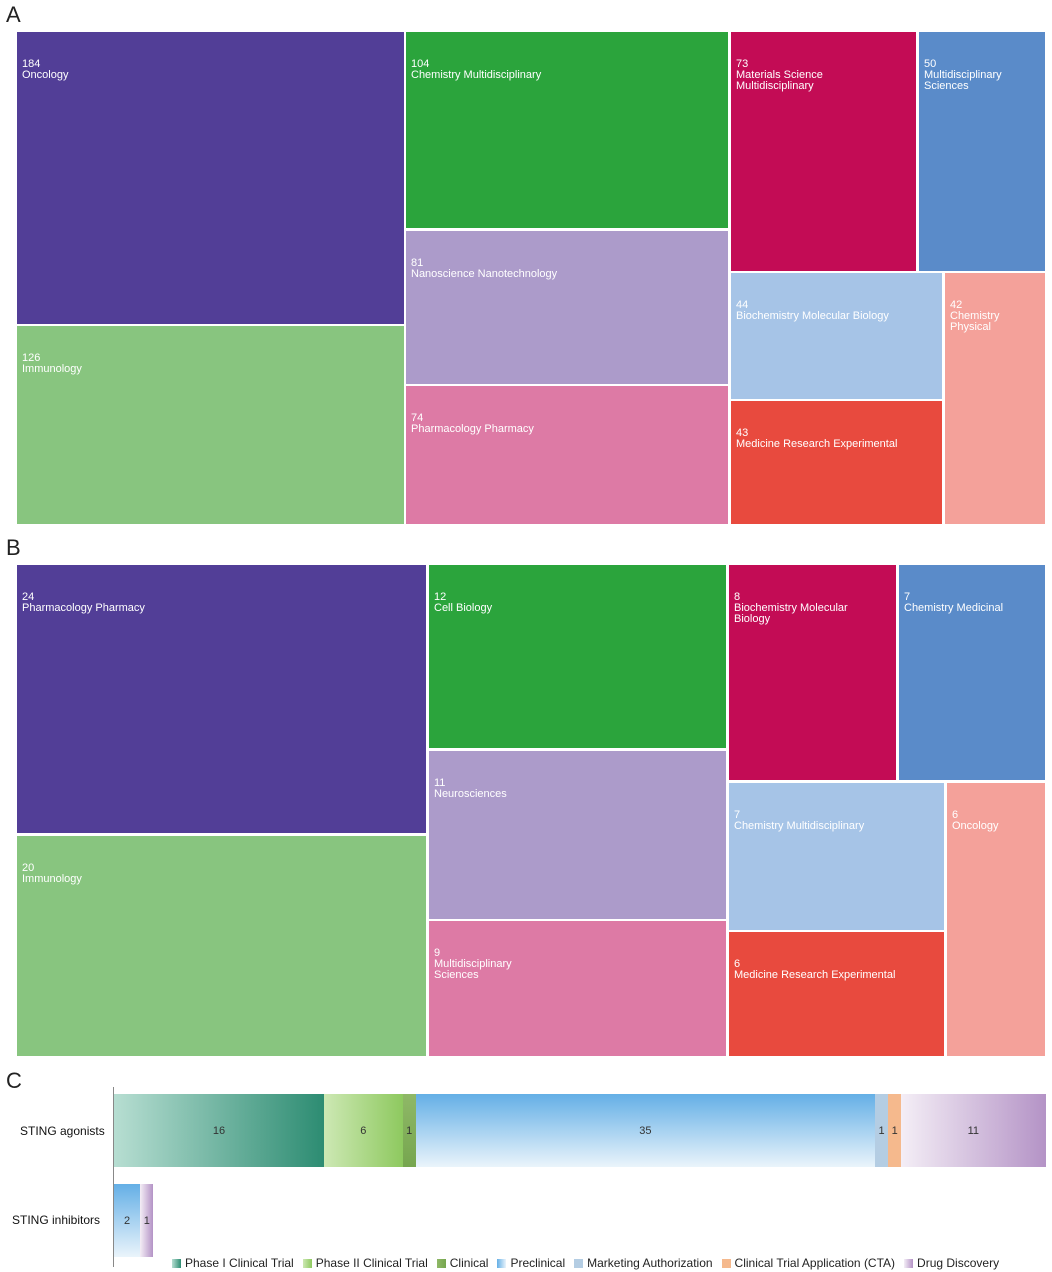  What do you see at coordinates (996, 919) in the screenshot?
I see `treemap-cell-oncology: 6 Oncology` at bounding box center [996, 919].